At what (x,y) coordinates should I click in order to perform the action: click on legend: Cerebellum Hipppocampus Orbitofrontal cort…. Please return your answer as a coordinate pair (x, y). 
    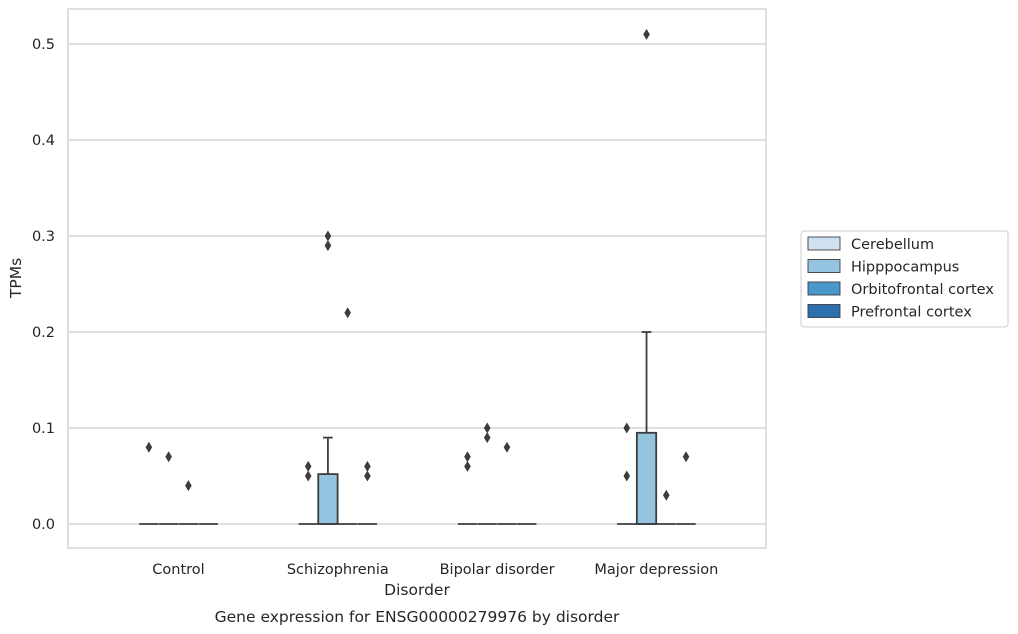
    Looking at the image, I should click on (904, 279).